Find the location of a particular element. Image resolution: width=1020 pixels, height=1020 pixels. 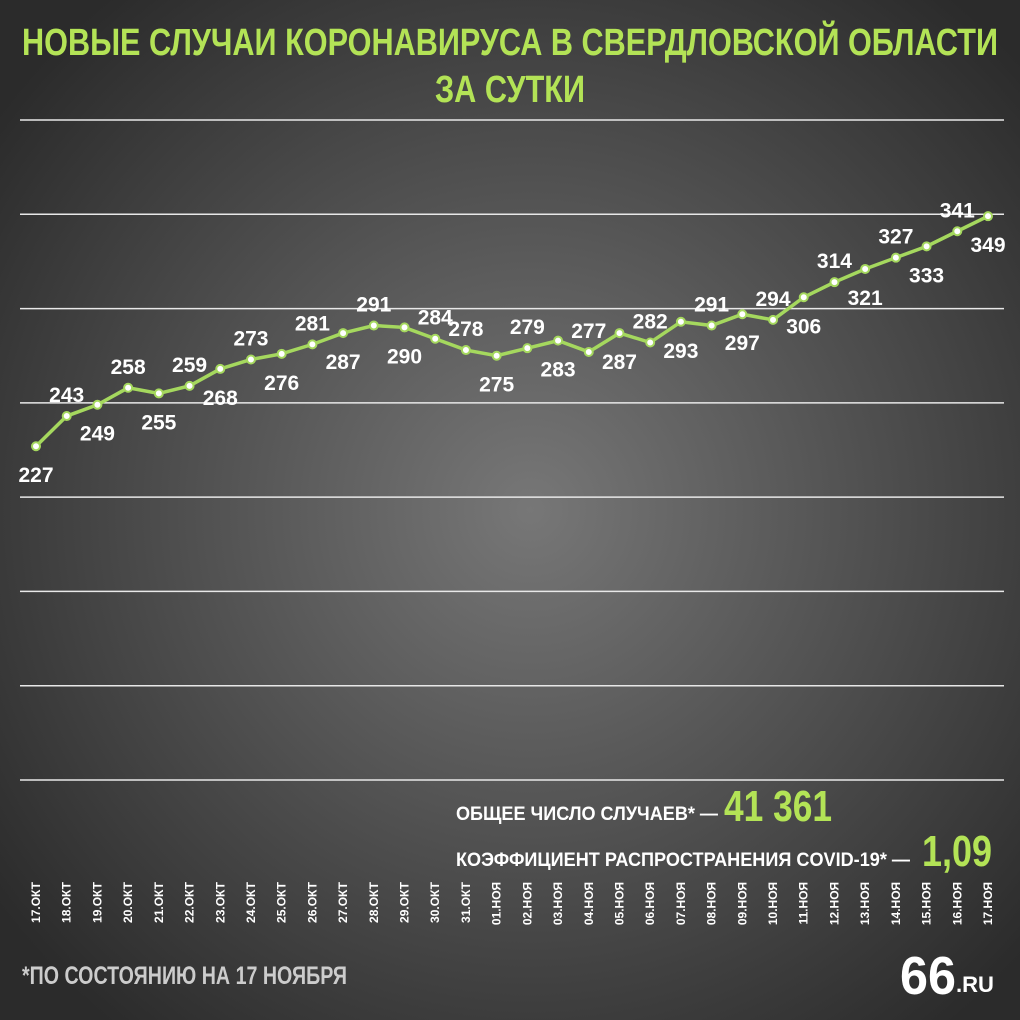

data-label: 281 is located at coordinates (312, 323).